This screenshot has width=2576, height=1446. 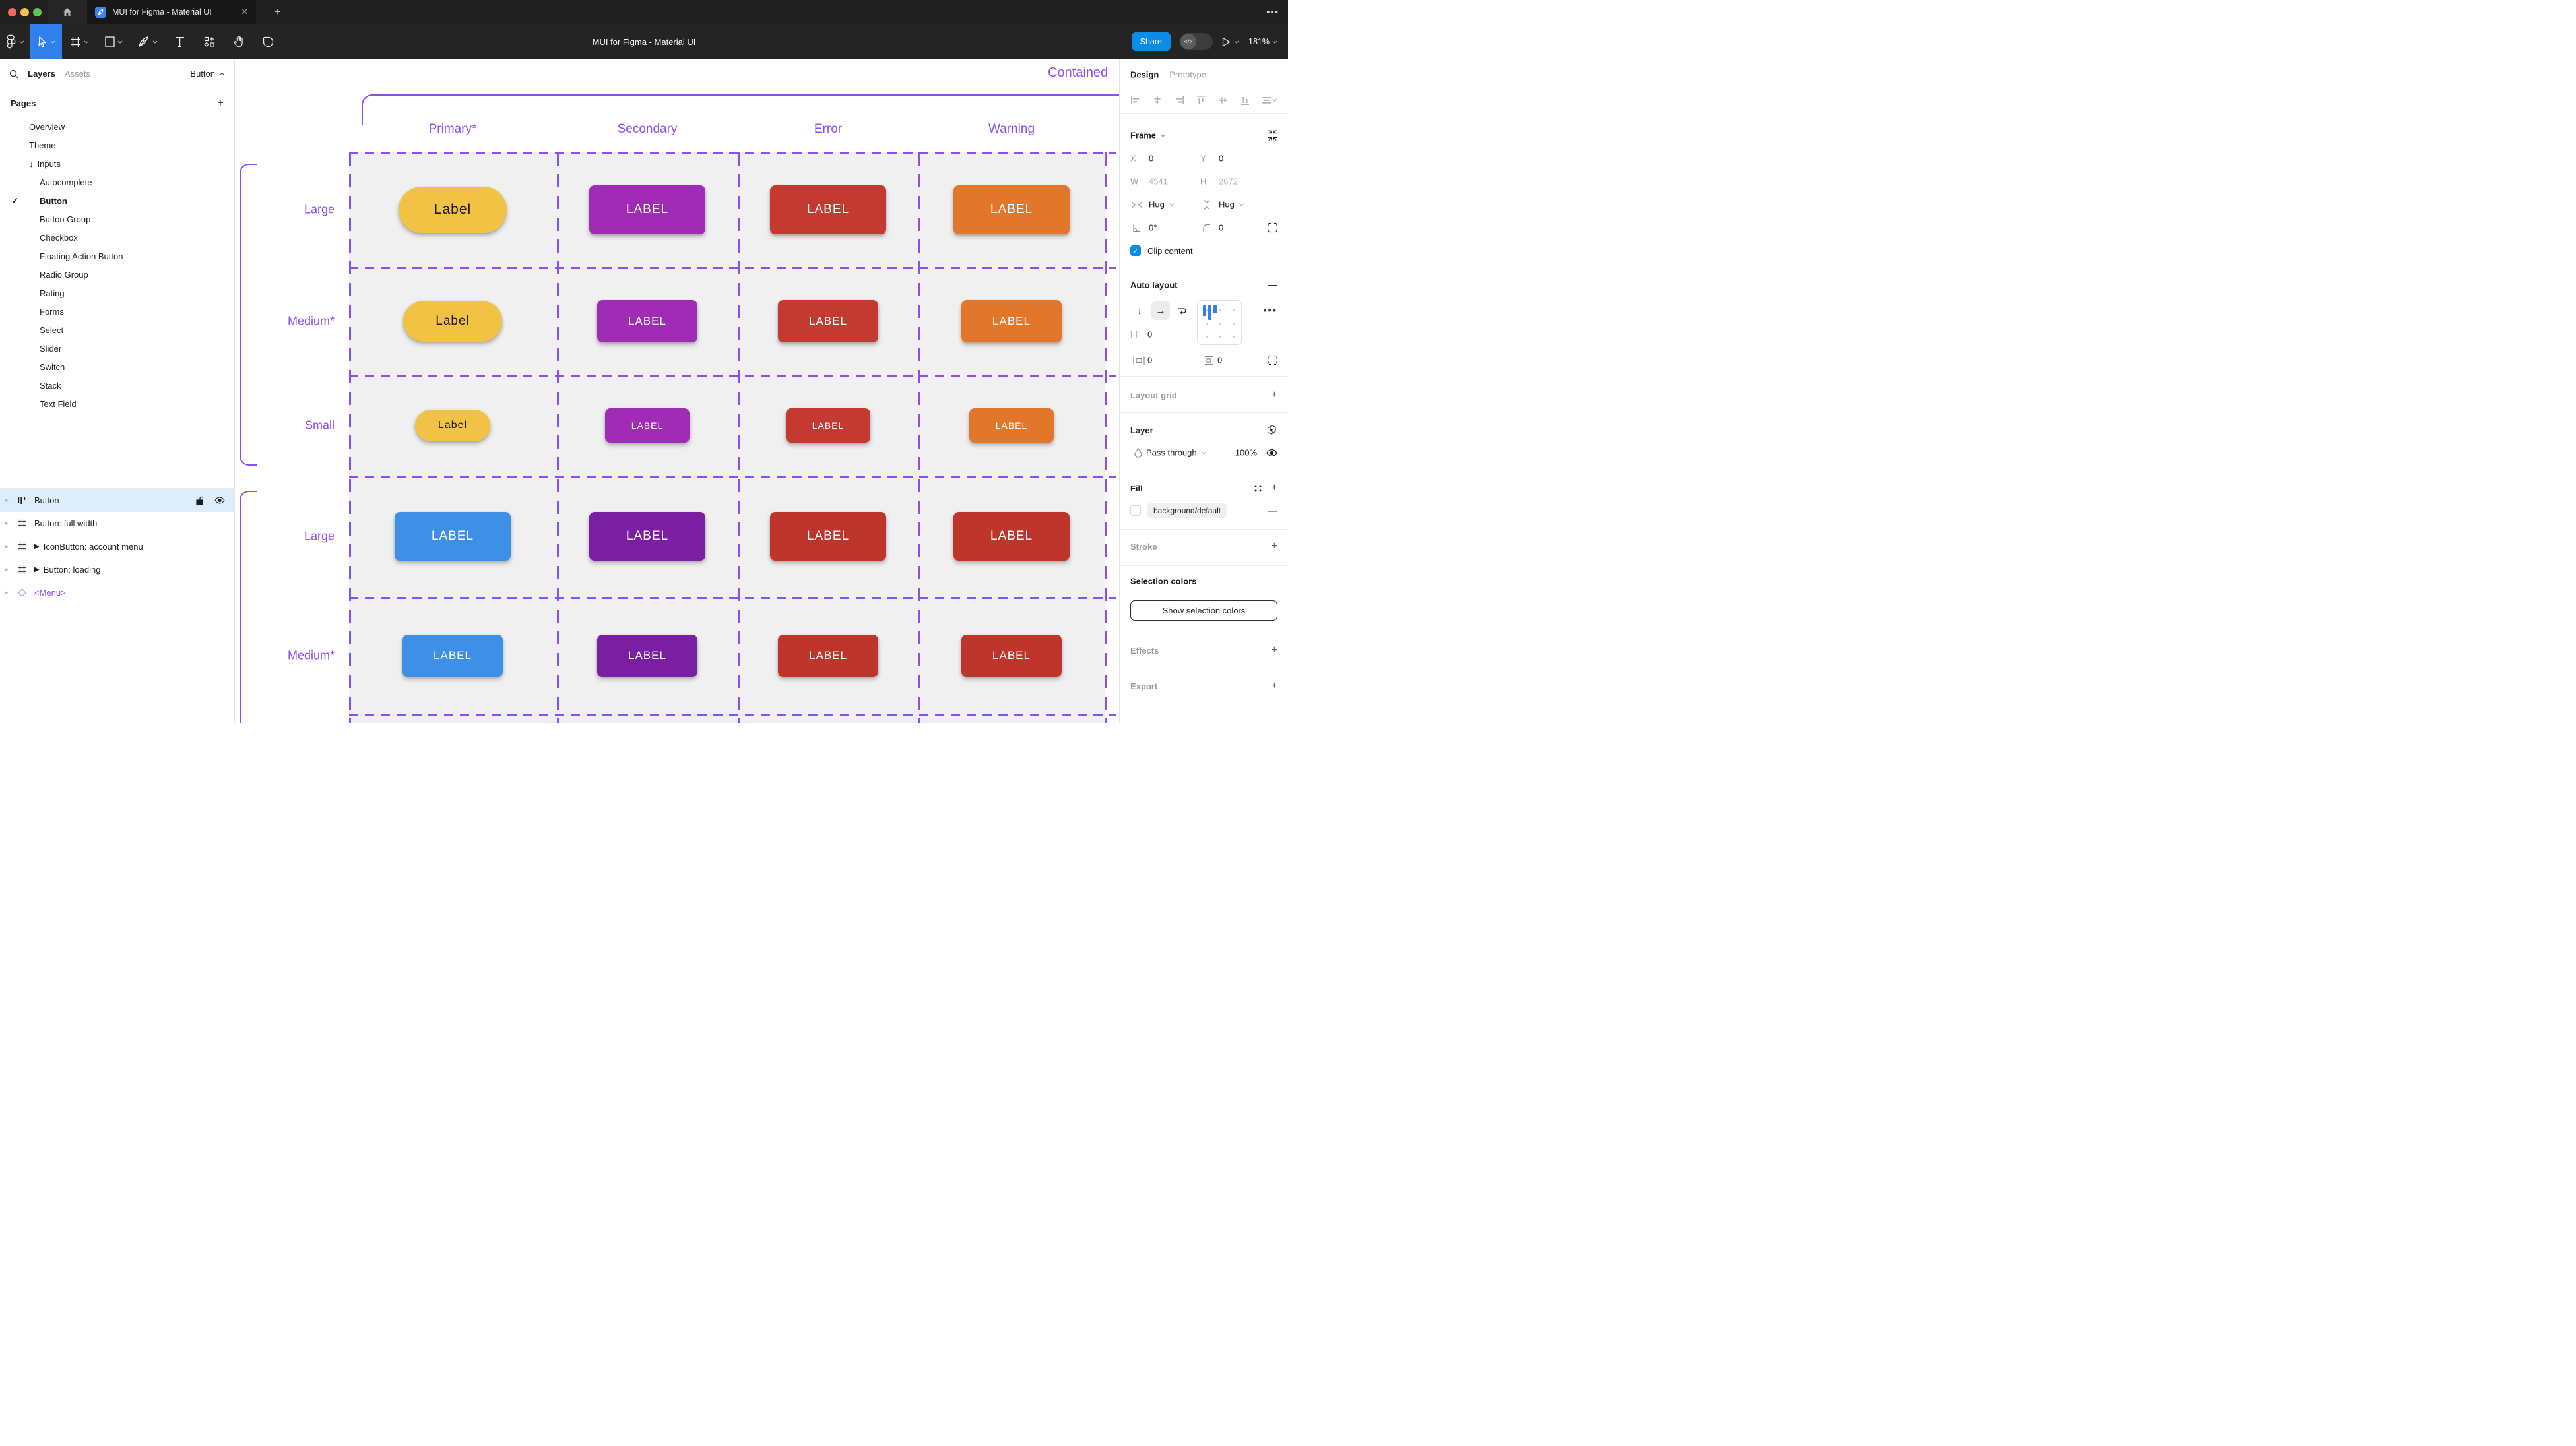 I want to click on add-stroke-button: +, so click(x=1274, y=545).